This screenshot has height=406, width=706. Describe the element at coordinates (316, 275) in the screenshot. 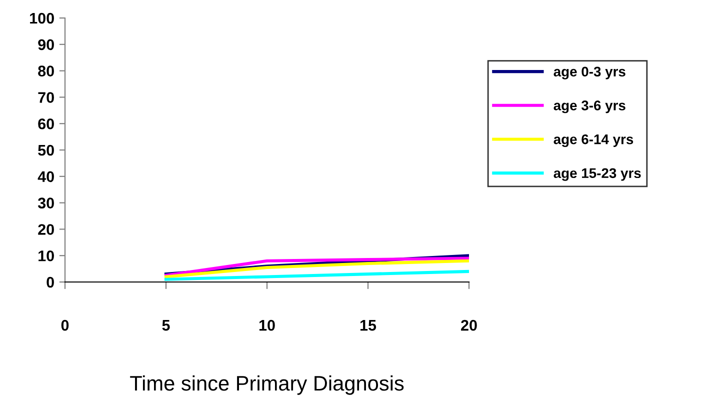

I see `line-series` at that location.